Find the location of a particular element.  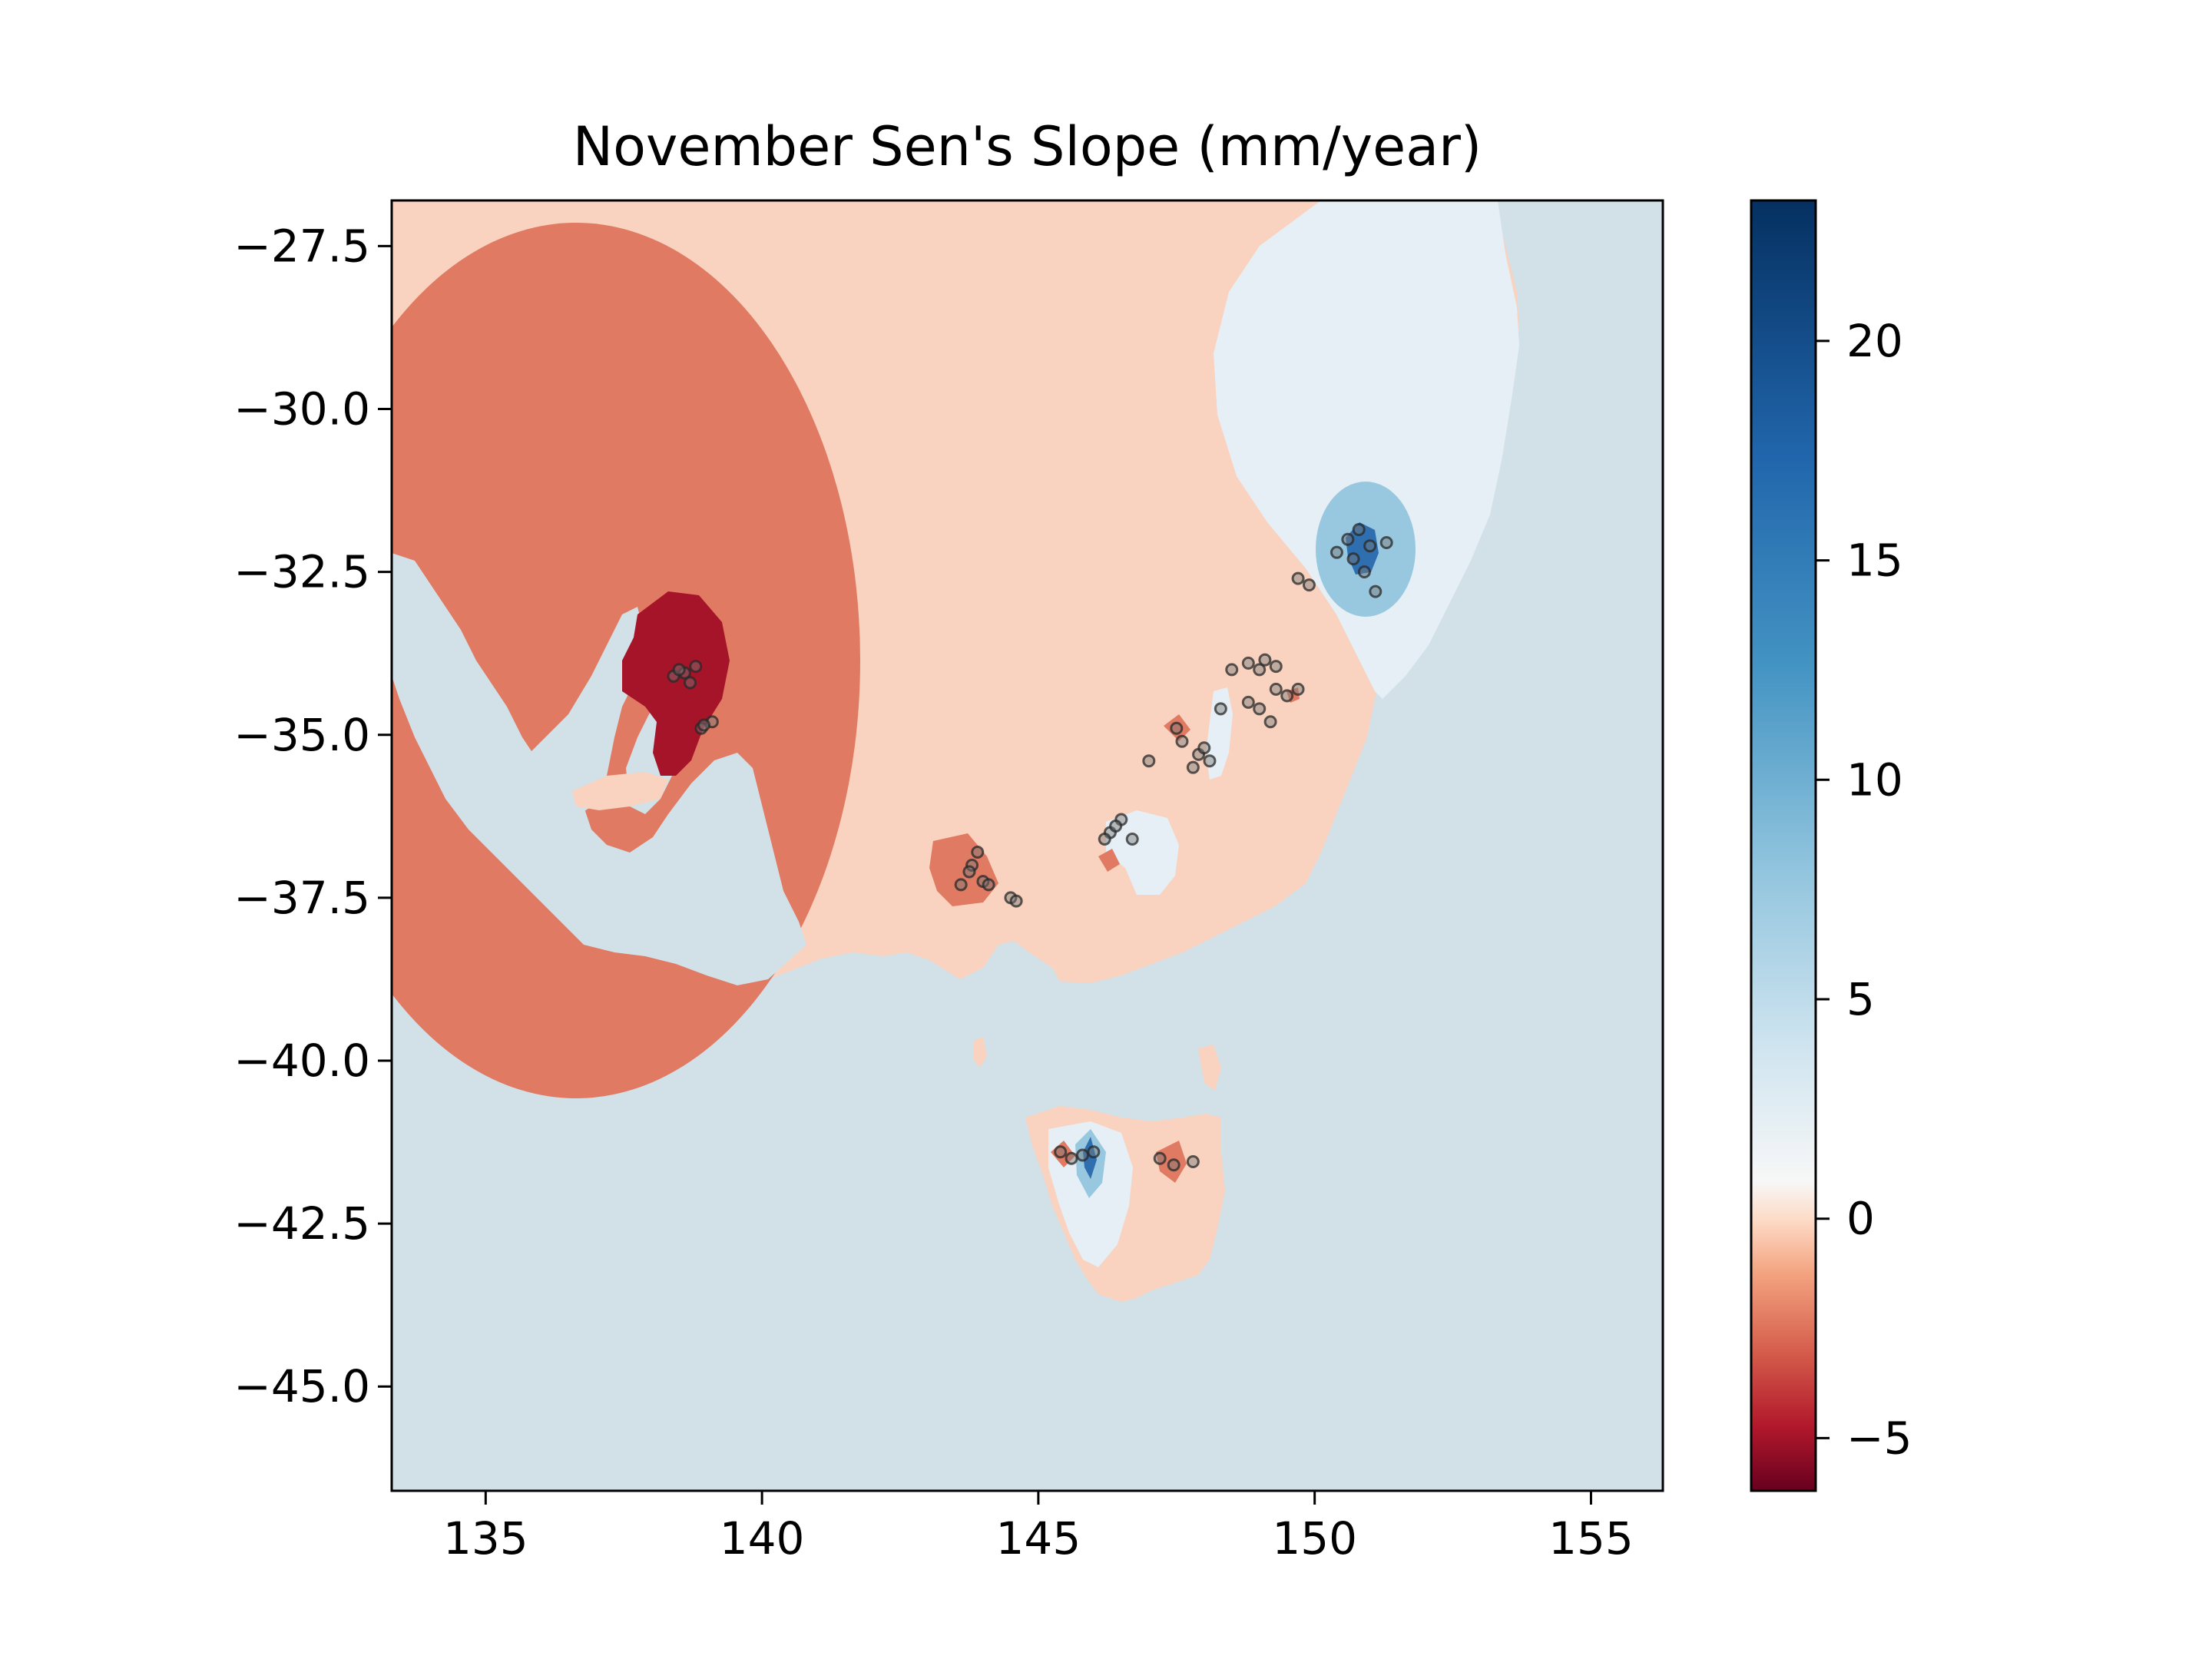

ocean-spencer-gulf is located at coordinates (588, 714).